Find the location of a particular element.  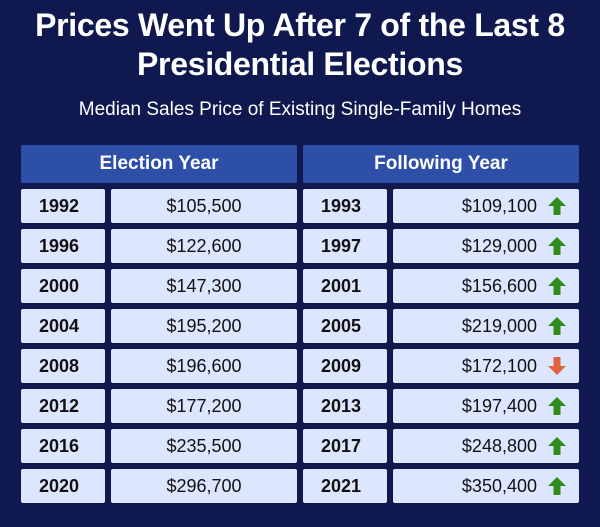

election-year-cell: 2012 is located at coordinates (63, 406).